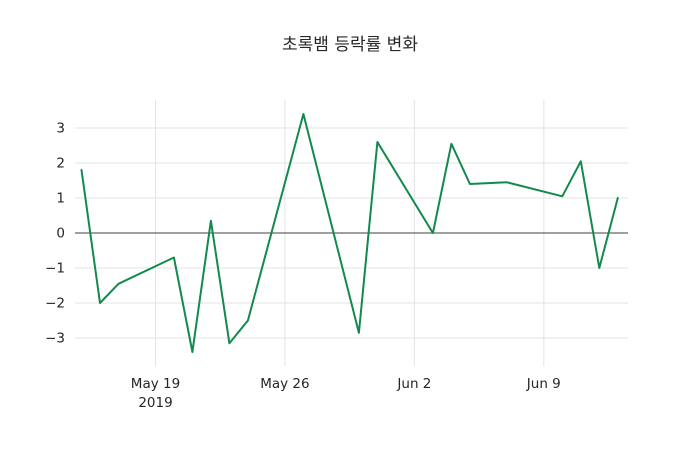 This screenshot has width=700, height=450. I want to click on y-tick-label: 2, so click(60, 164).